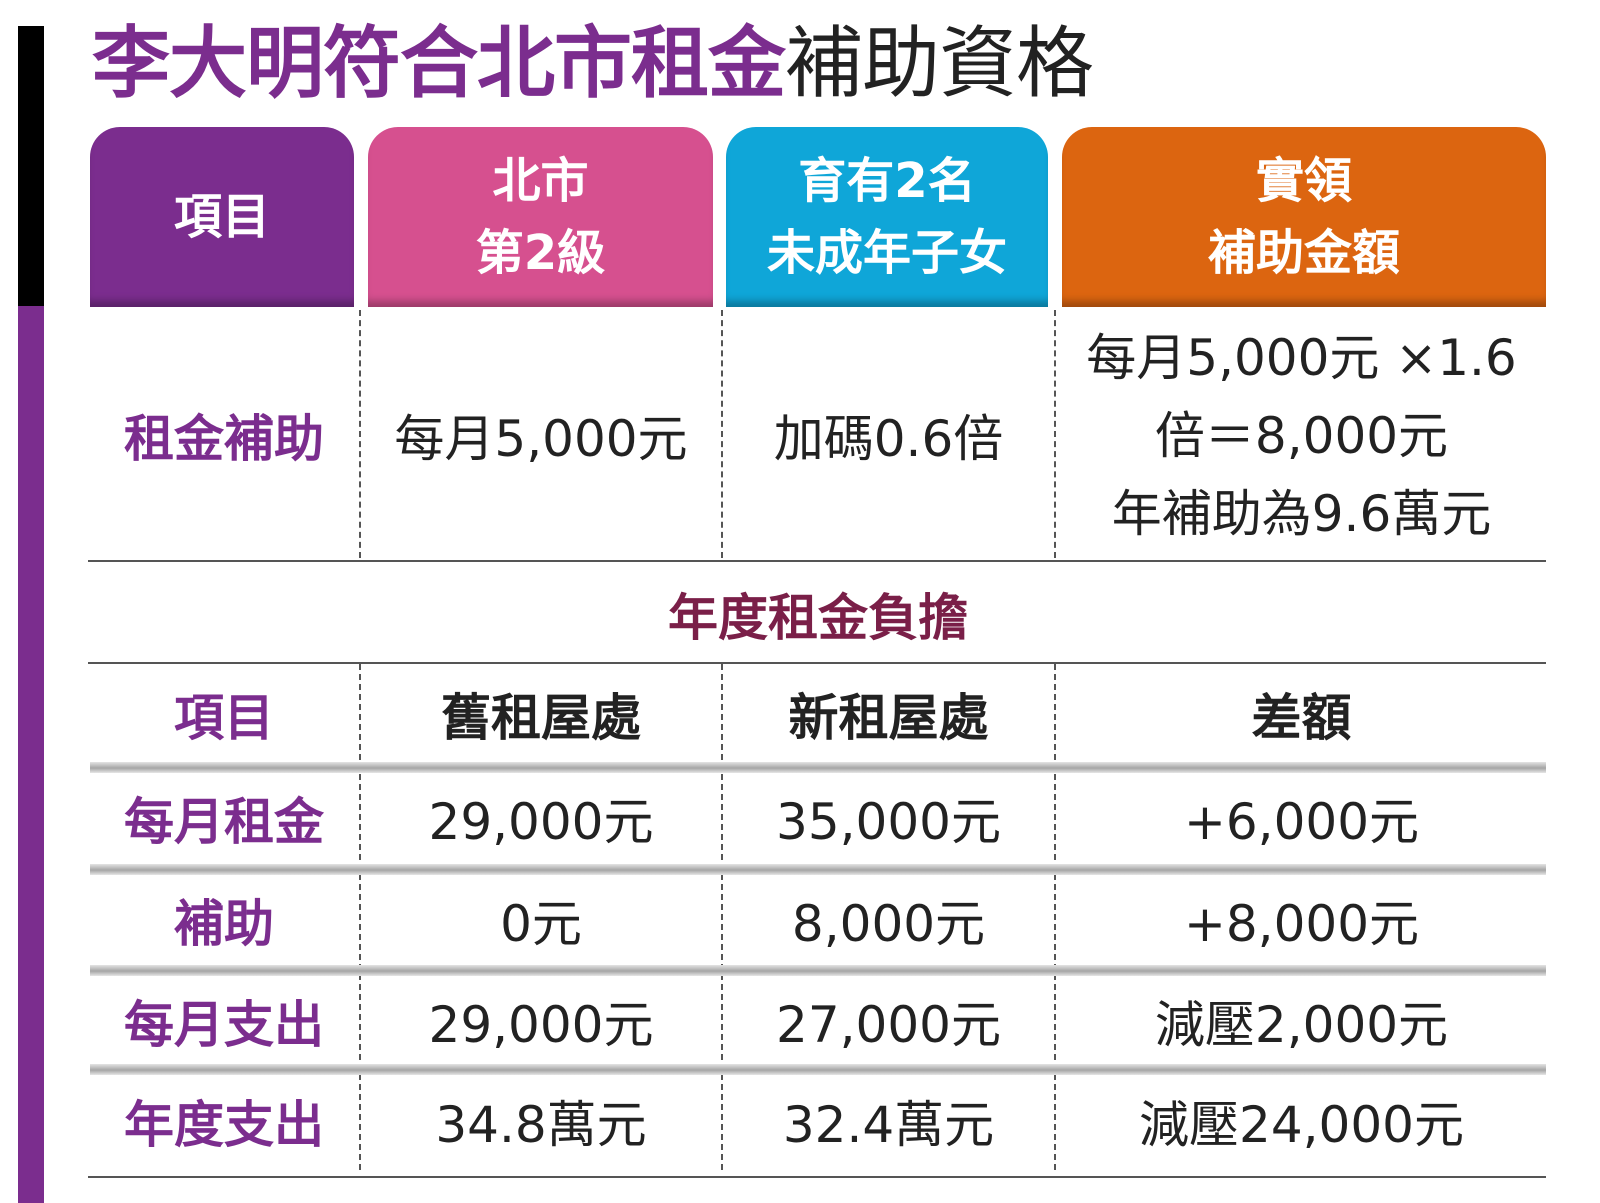 This screenshot has width=1600, height=1203. Describe the element at coordinates (224, 439) in the screenshot. I see `row-label-rent-subsidy: 租金補助` at that location.